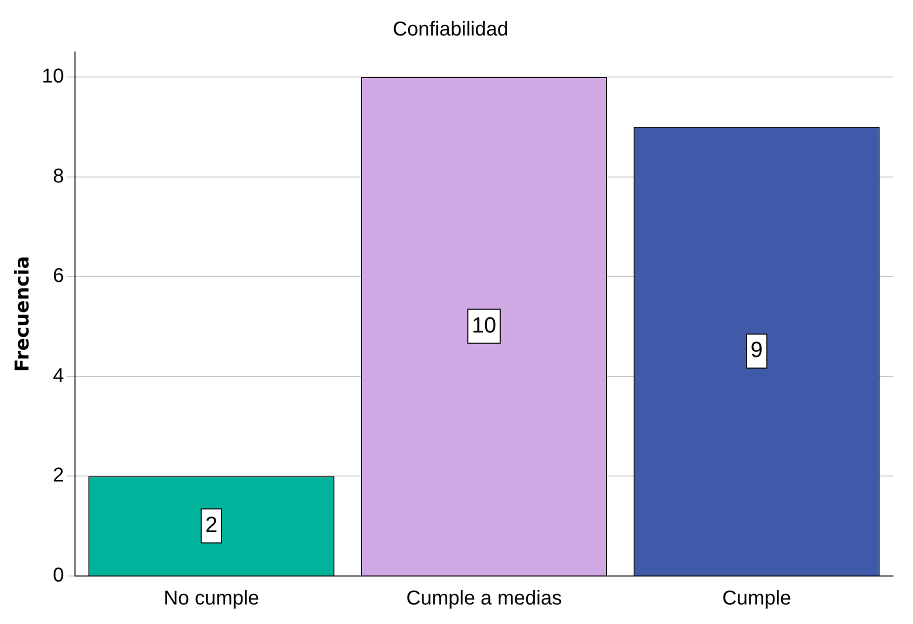 The width and height of the screenshot is (913, 624). What do you see at coordinates (757, 599) in the screenshot?
I see `x-tick-label: Cumple` at bounding box center [757, 599].